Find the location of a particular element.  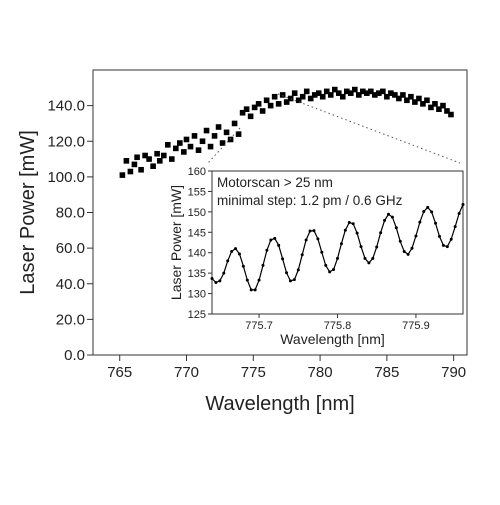

inset-annotation-line-1: Motorscan > 25 nm is located at coordinates (275, 182).